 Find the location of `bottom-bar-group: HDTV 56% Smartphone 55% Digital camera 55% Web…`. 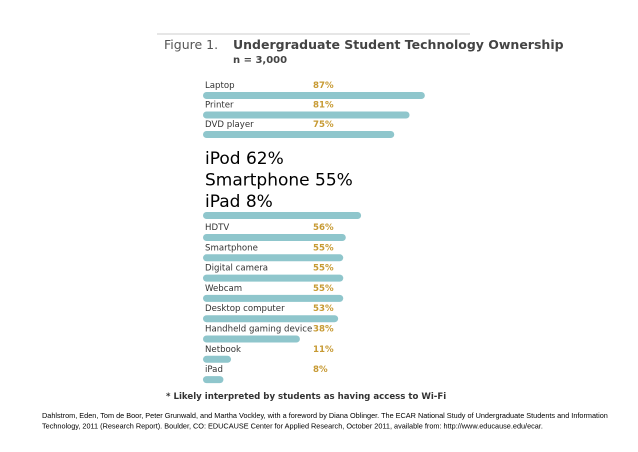

bottom-bar-group: HDTV 56% Smartphone 55% Digital camera 55% Web… is located at coordinates (274, 303).